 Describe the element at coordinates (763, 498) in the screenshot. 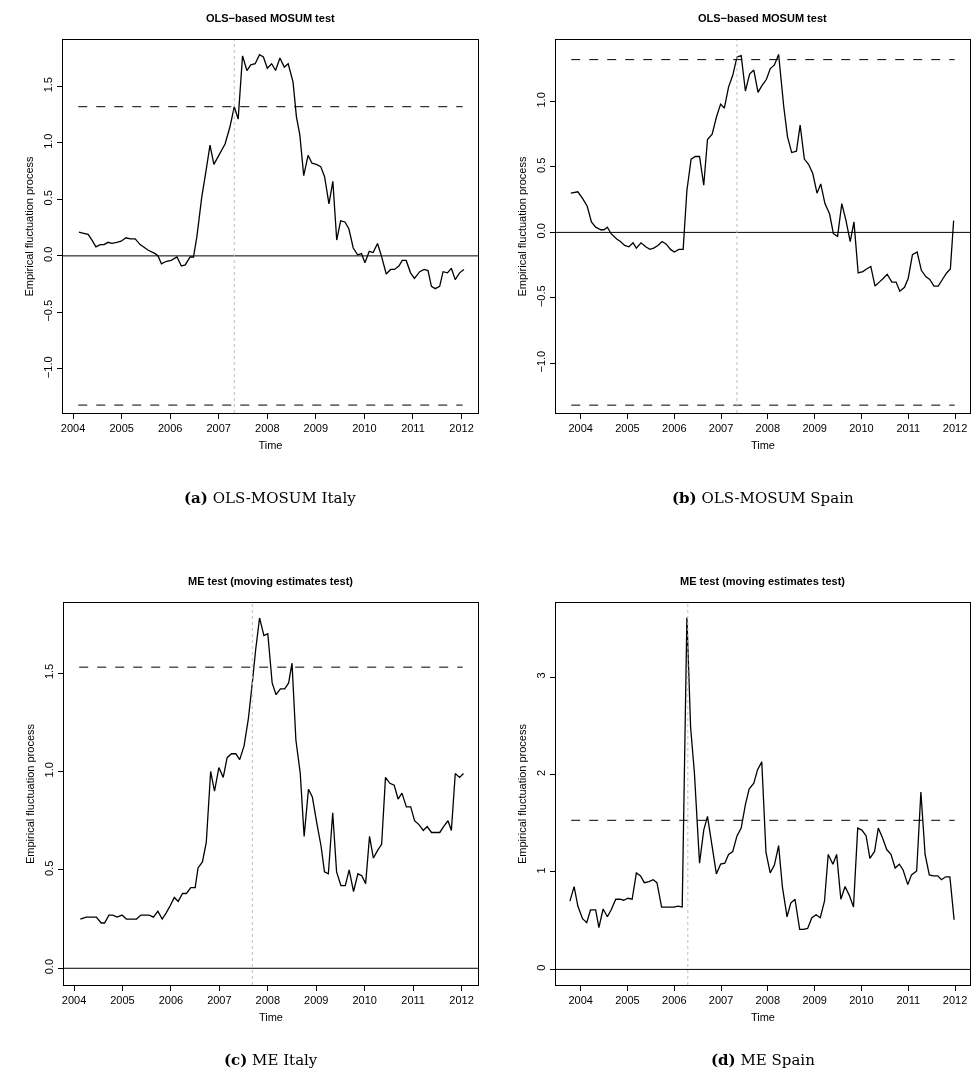

I see `text: (b) OLS-MOSUM Spain` at that location.